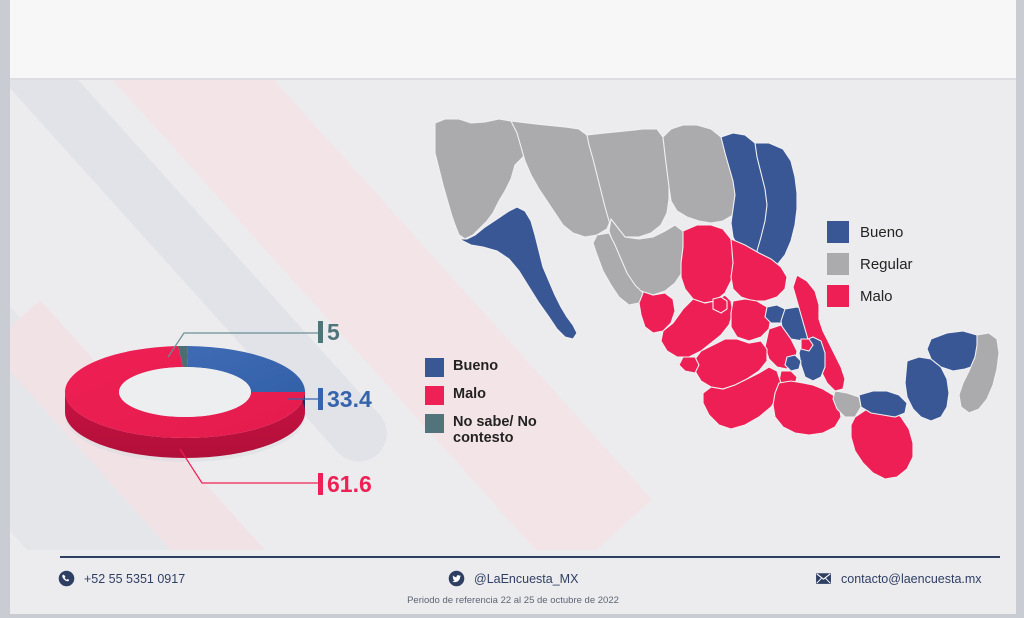 This screenshot has height=618, width=1024. I want to click on state-zacatecas, so click(708, 264).